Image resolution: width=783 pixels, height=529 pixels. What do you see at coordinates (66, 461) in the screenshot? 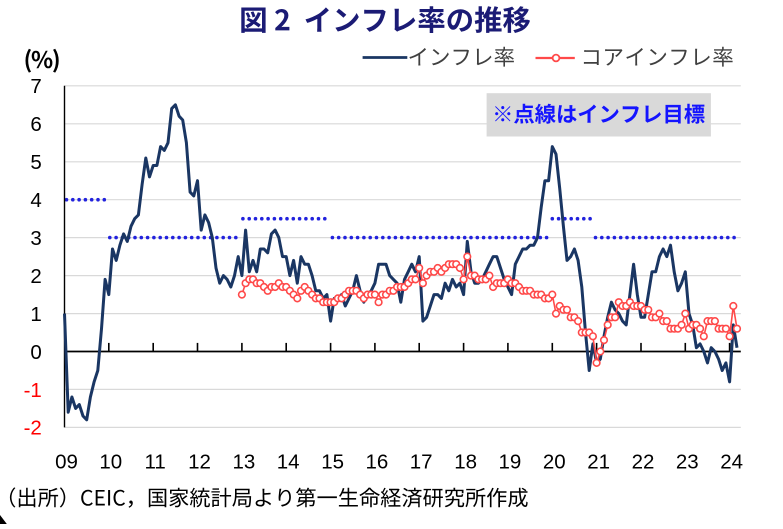
I see `svg-text: 09` at bounding box center [66, 461].